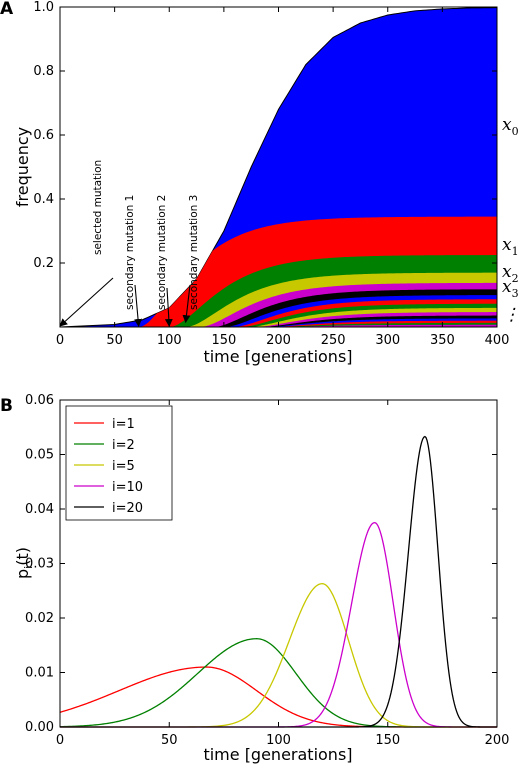 This screenshot has width=520, height=769. Describe the element at coordinates (39, 727) in the screenshot. I see `y-tick-label: 0.00` at that location.